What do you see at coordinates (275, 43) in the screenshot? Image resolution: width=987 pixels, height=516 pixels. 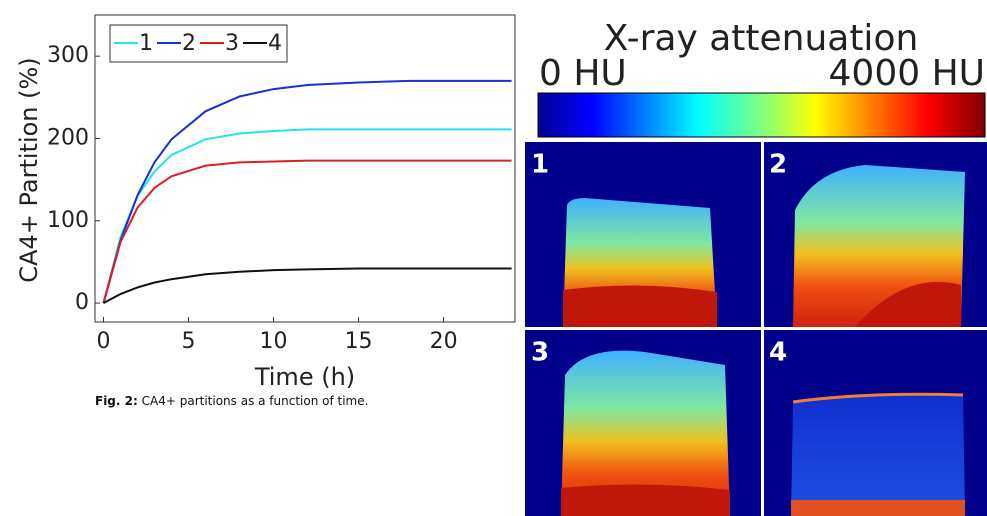 I see `legend-label: 4` at bounding box center [275, 43].